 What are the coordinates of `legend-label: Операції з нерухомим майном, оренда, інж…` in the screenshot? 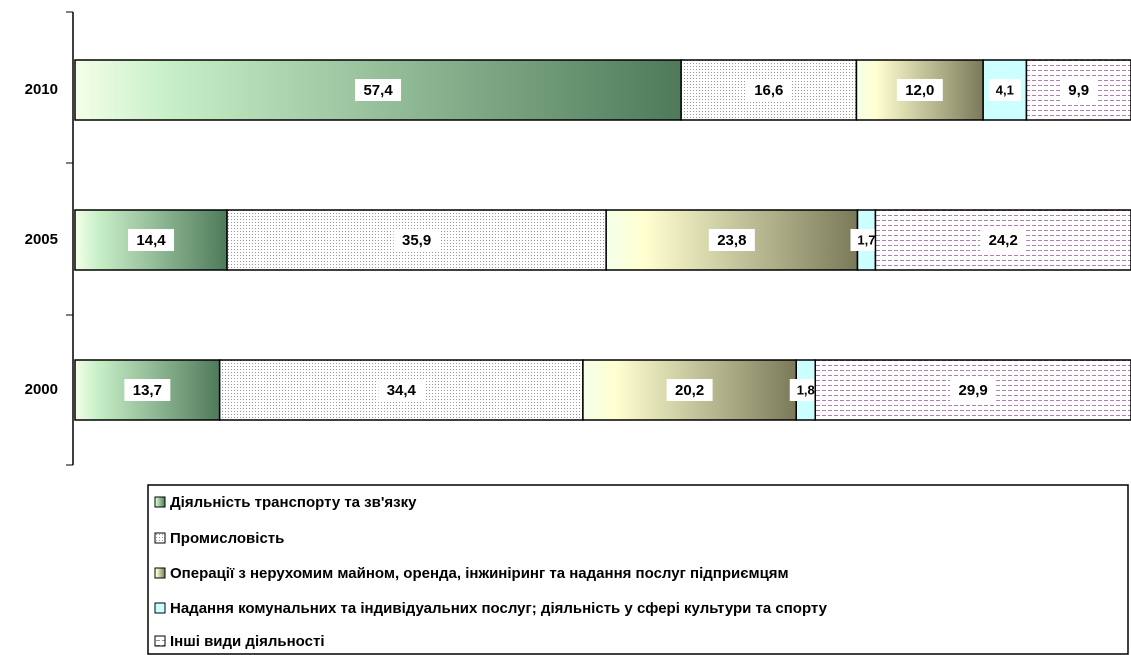 It's located at (479, 573).